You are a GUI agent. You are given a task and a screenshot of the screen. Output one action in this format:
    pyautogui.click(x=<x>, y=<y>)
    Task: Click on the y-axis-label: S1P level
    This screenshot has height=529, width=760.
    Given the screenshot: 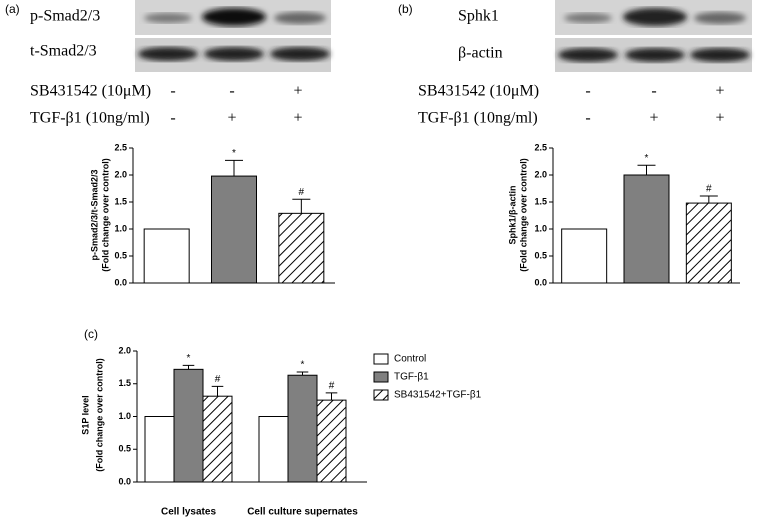 What is the action you would take?
    pyautogui.click(x=85, y=414)
    